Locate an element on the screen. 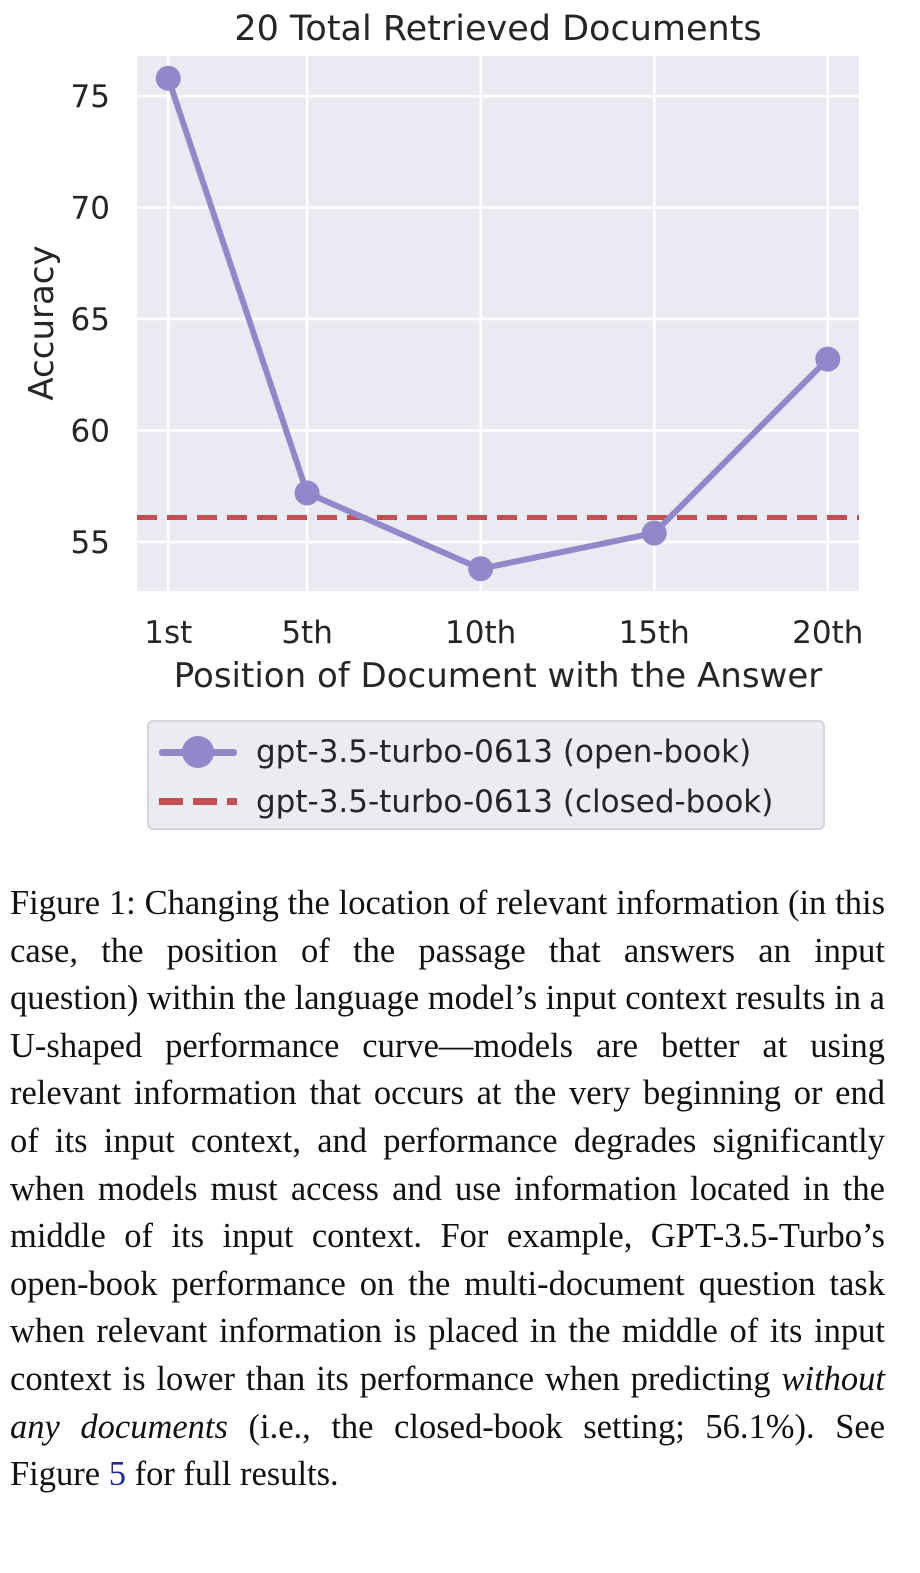 Image resolution: width=920 pixels, height=1573 pixels. figure-reference-link: 5 is located at coordinates (117, 1474).